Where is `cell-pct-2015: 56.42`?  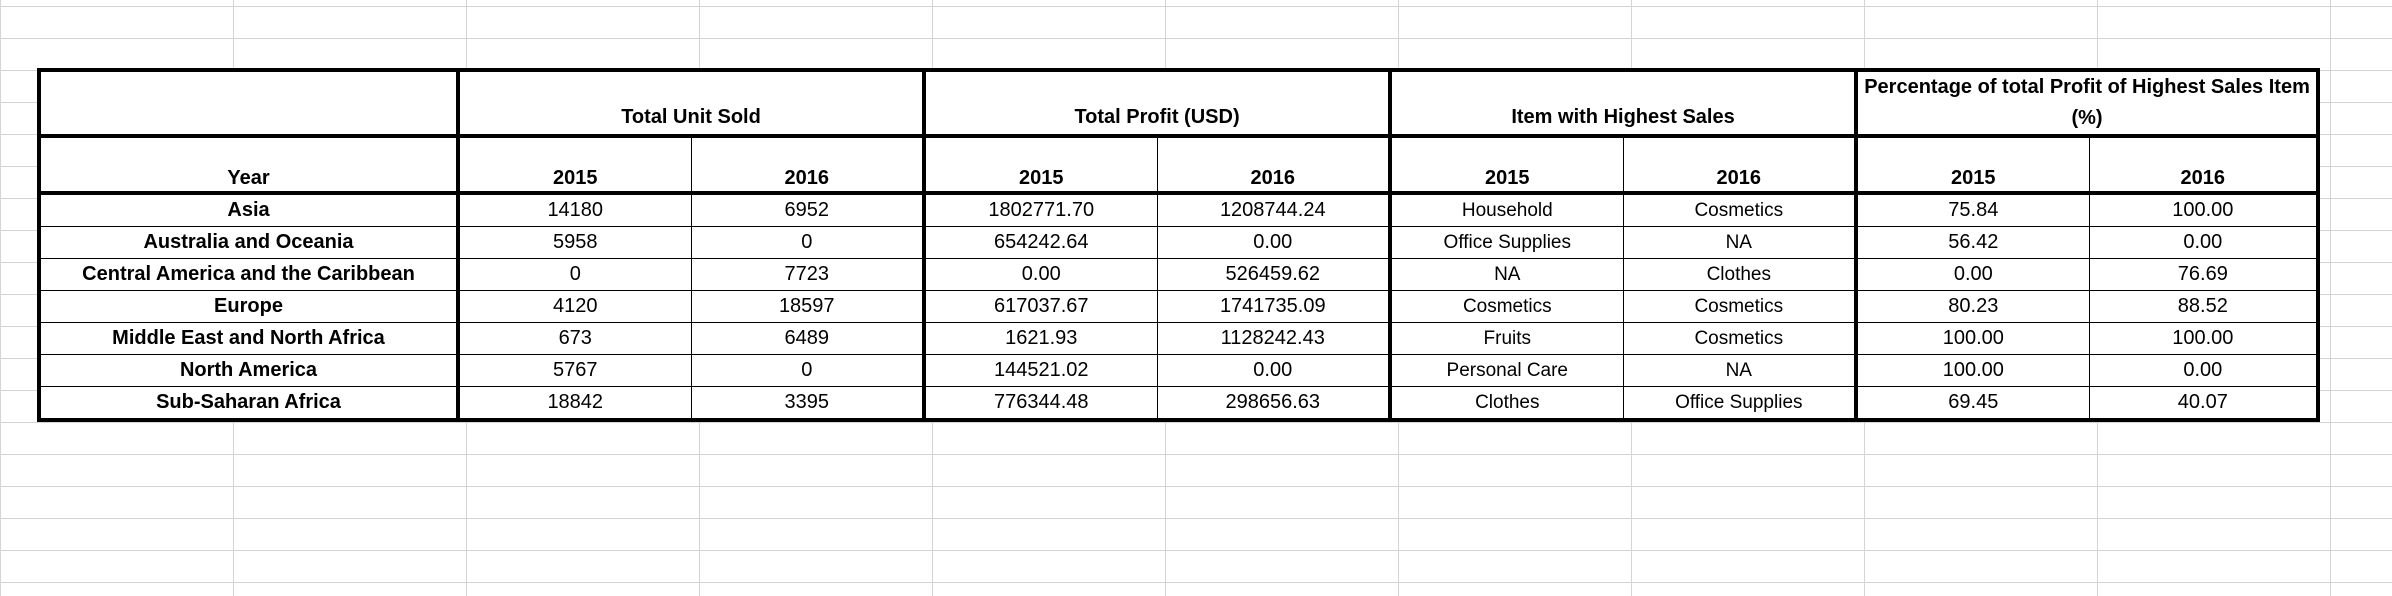 cell-pct-2015: 56.42 is located at coordinates (1972, 242).